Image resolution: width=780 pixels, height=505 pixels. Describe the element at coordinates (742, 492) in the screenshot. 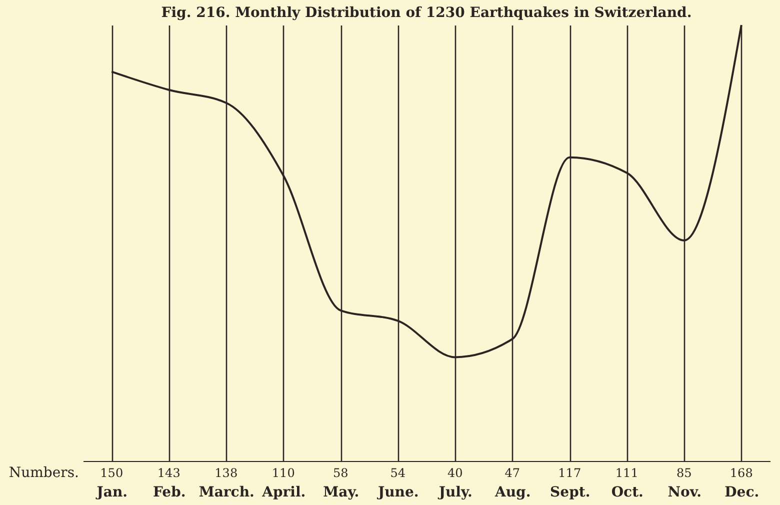

I see `x-tick-label: Dec.` at that location.